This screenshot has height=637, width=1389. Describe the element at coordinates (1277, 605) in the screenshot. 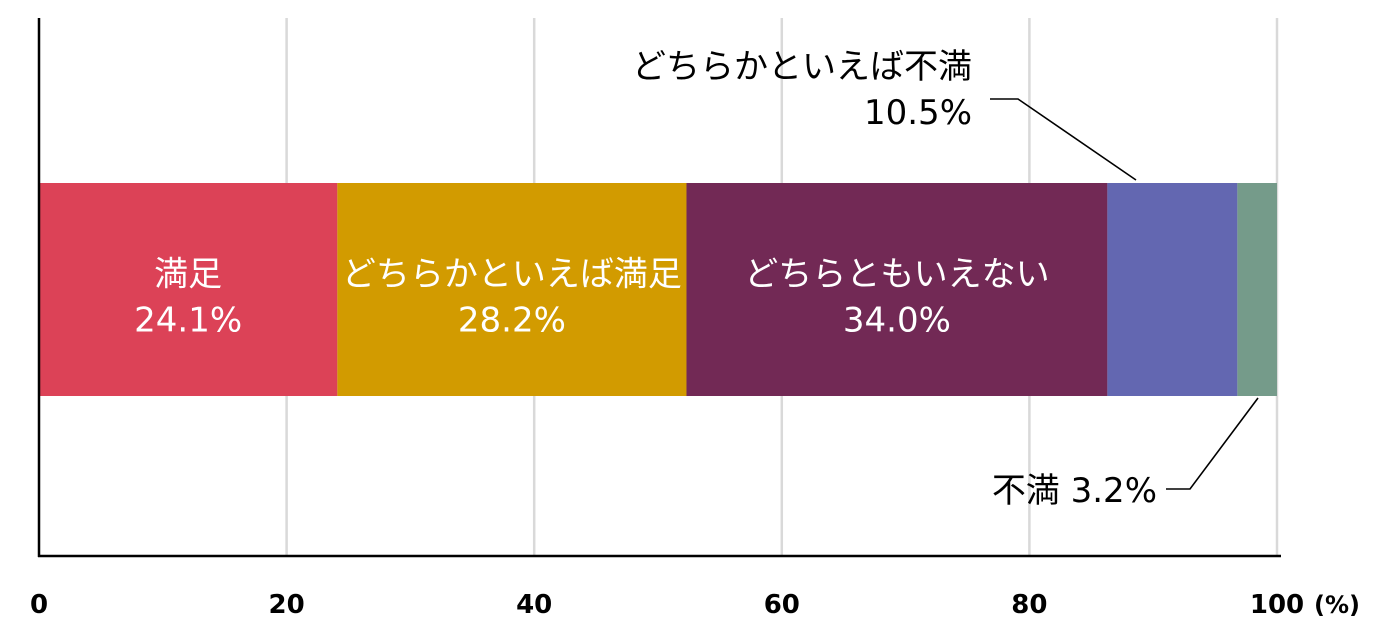

I see `x-tick-label-100: 100` at that location.